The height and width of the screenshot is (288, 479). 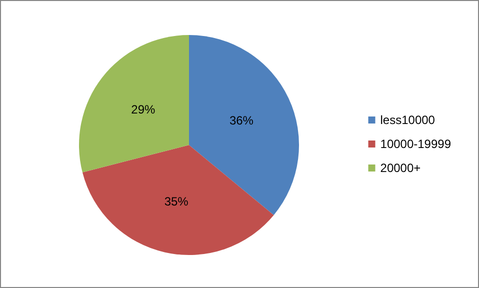 I want to click on data-label: 29%, so click(x=143, y=109).